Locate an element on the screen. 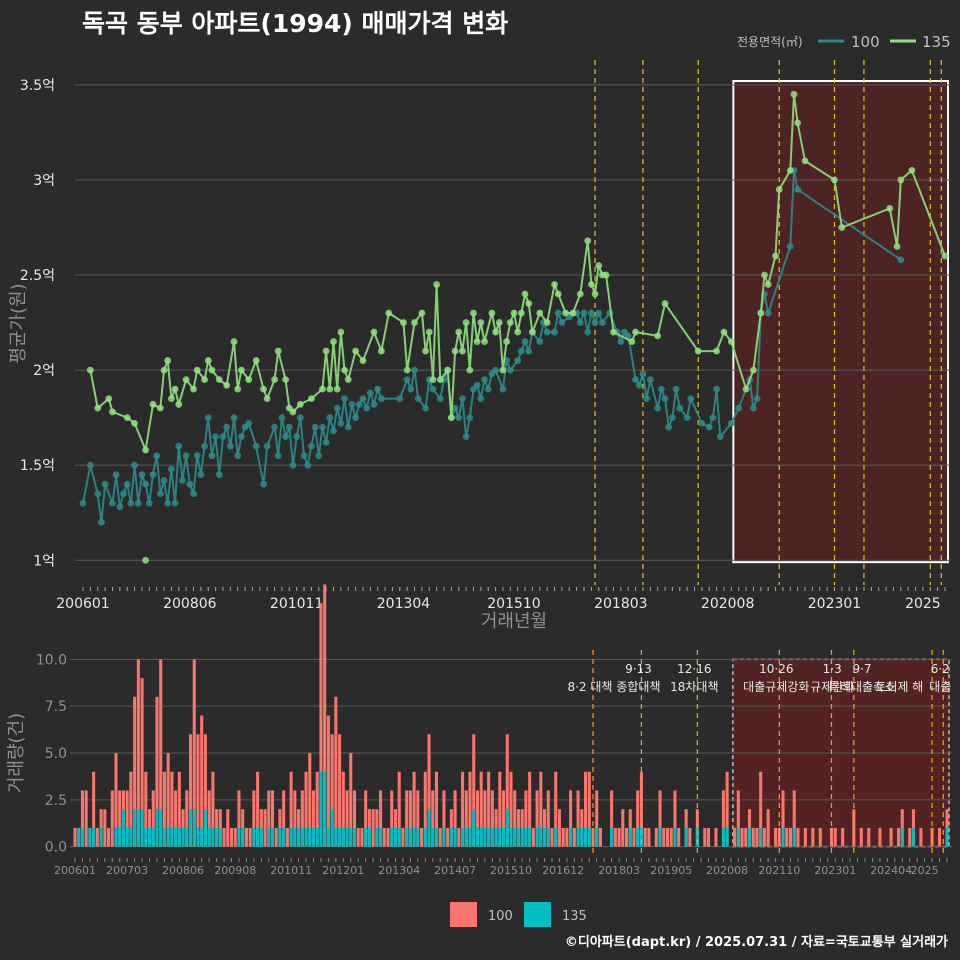 The image size is (960, 960). price-xaxis-title: 거래년월 is located at coordinates (514, 621).